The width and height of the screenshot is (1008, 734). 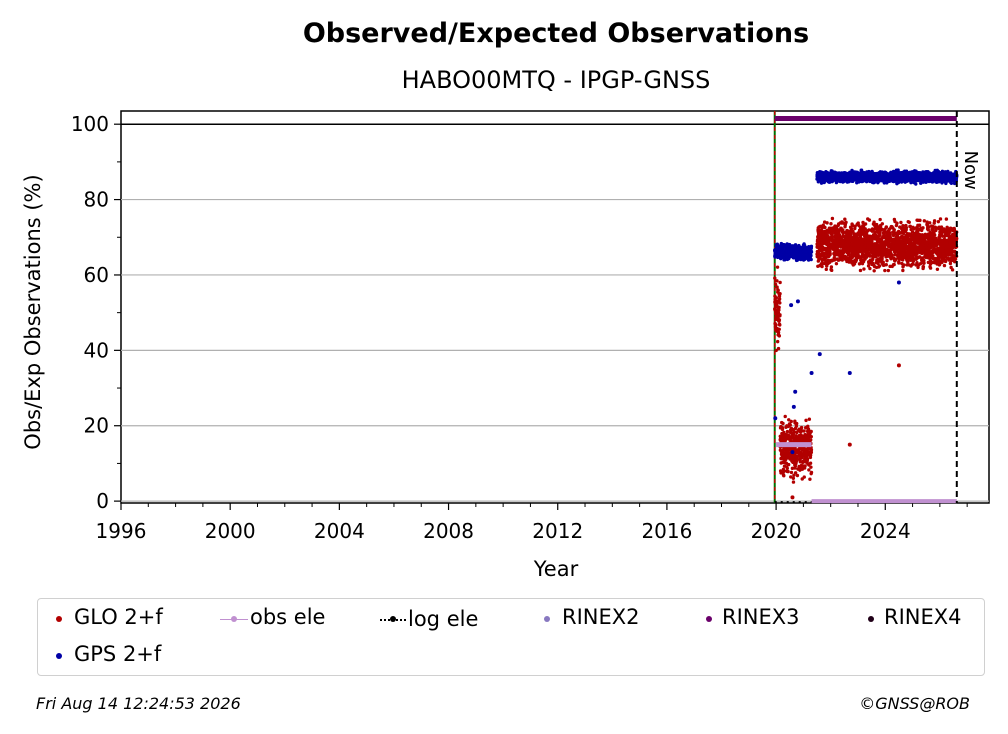 What do you see at coordinates (90, 124) in the screenshot?
I see `y-tick-label: 100` at bounding box center [90, 124].